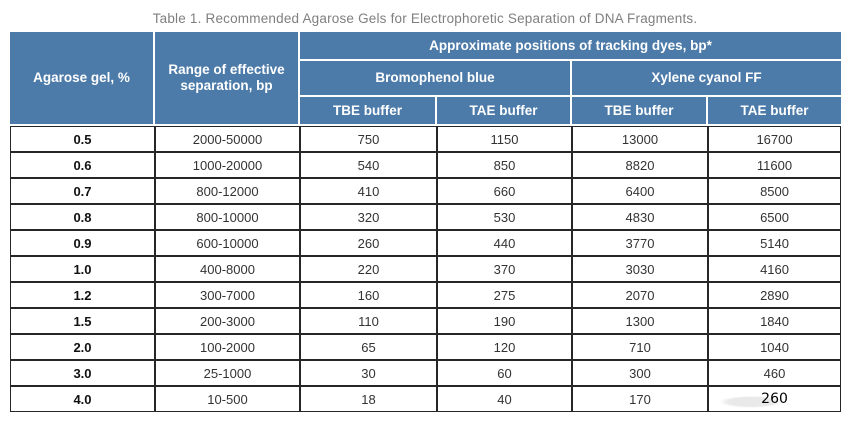  What do you see at coordinates (227, 165) in the screenshot?
I see `table-cell: 1000-20000` at bounding box center [227, 165].